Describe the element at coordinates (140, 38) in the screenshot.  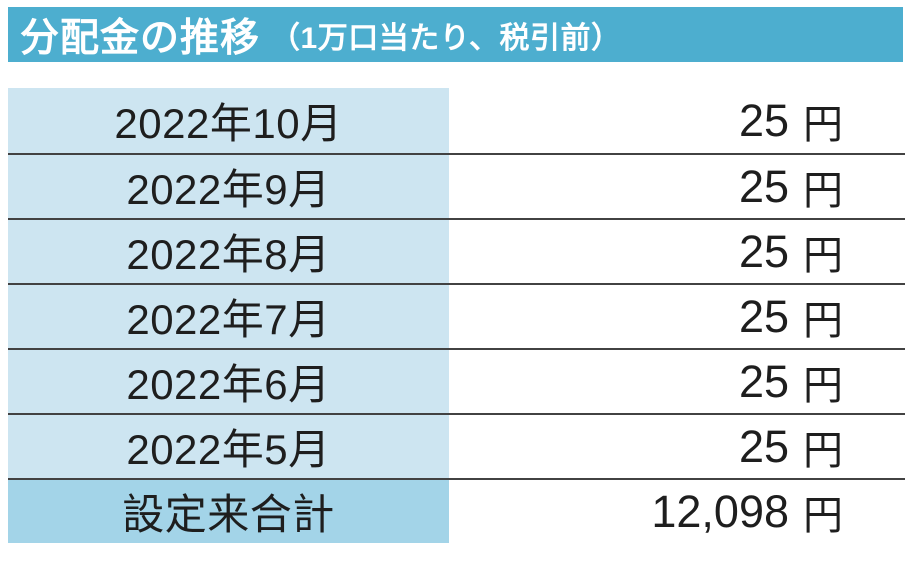
I see `section-title: 分配金の推移` at that location.